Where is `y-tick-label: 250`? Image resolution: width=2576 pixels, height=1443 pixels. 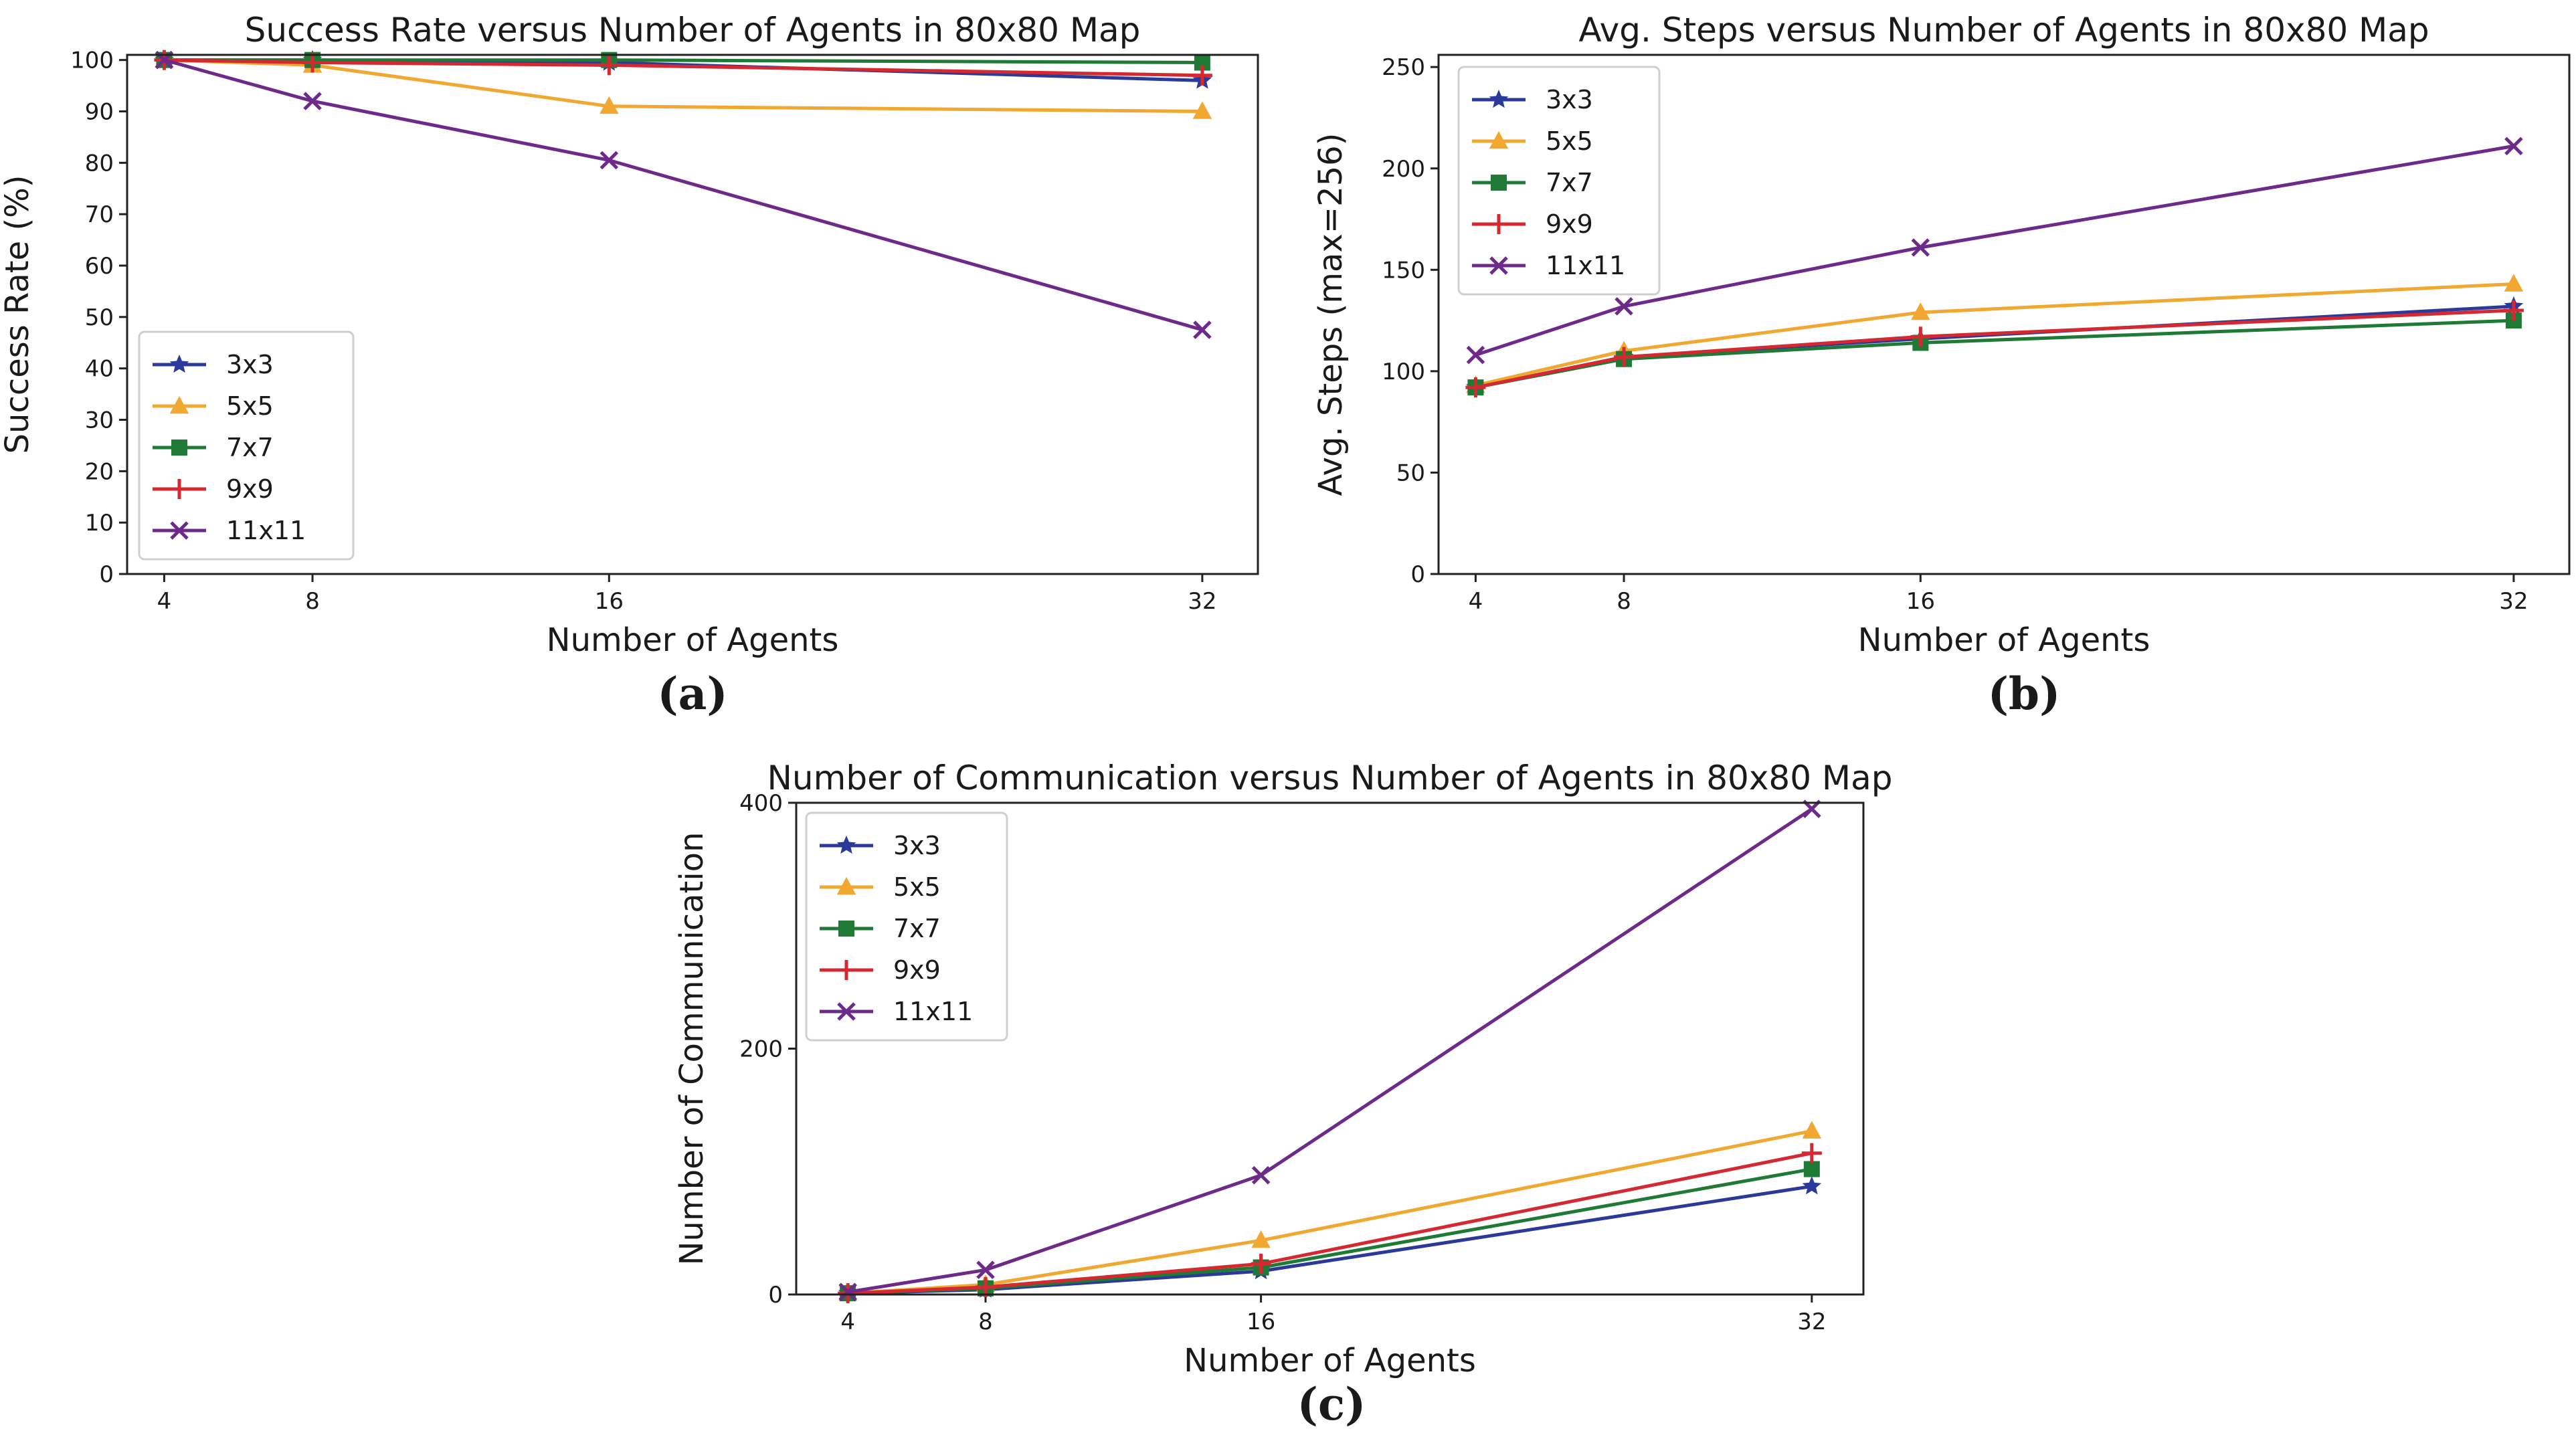
y-tick-label: 250 is located at coordinates (1404, 67).